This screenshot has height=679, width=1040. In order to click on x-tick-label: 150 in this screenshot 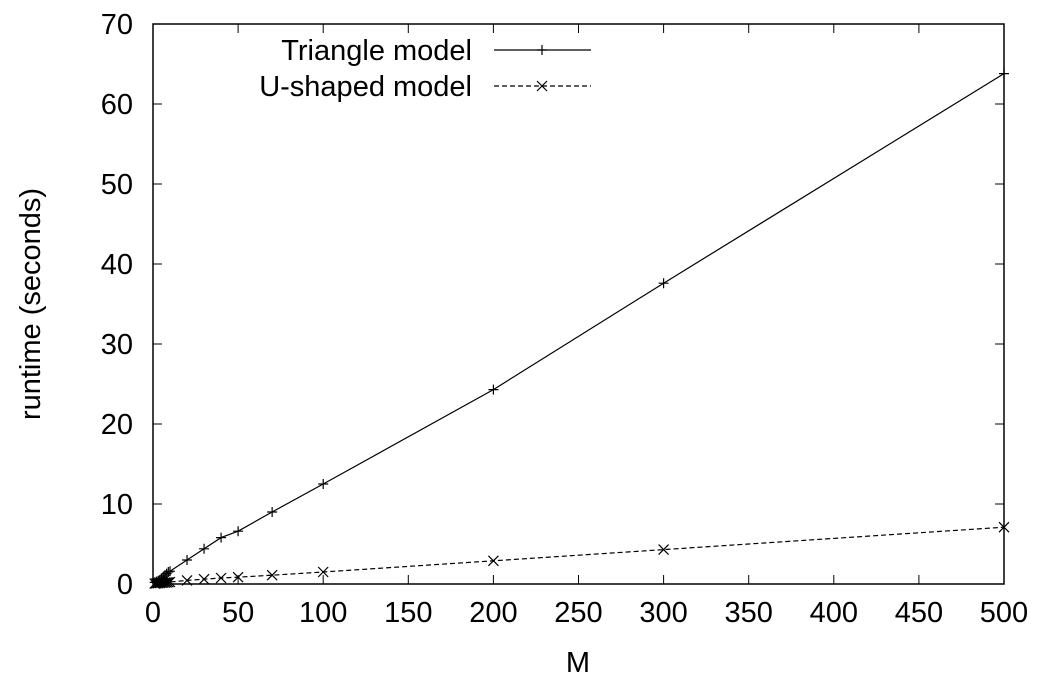, I will do `click(408, 613)`.